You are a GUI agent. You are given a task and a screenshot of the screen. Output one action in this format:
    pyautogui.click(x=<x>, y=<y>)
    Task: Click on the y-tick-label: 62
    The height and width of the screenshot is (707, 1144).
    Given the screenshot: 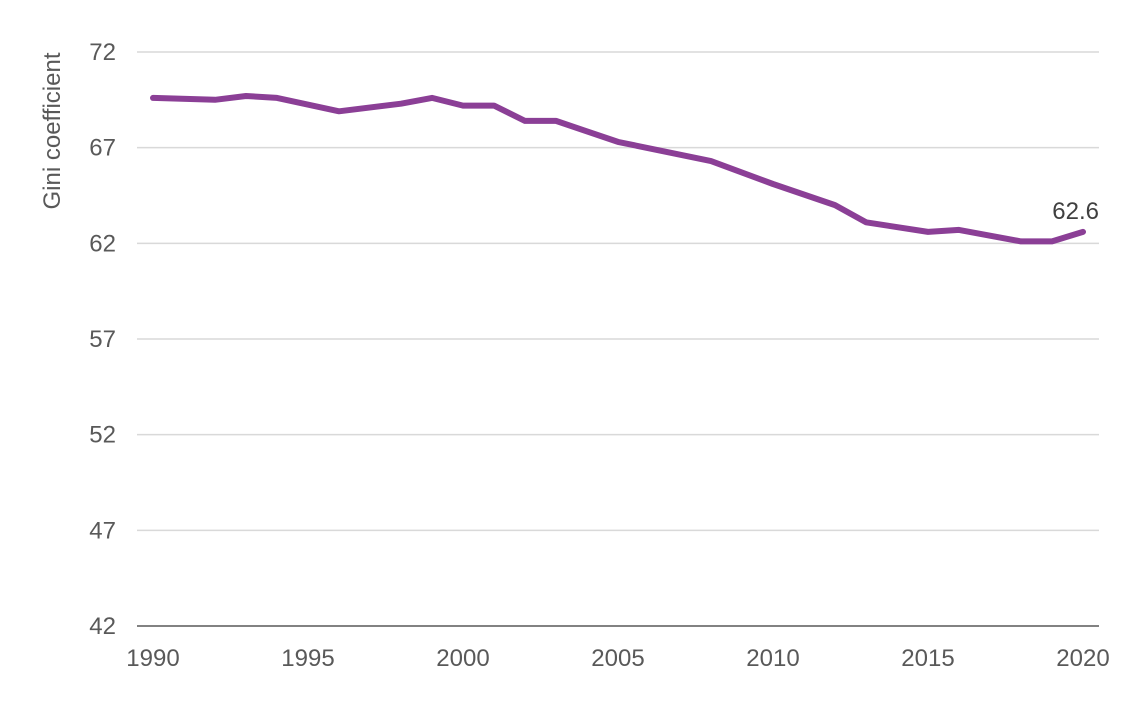 What is the action you would take?
    pyautogui.click(x=102, y=243)
    